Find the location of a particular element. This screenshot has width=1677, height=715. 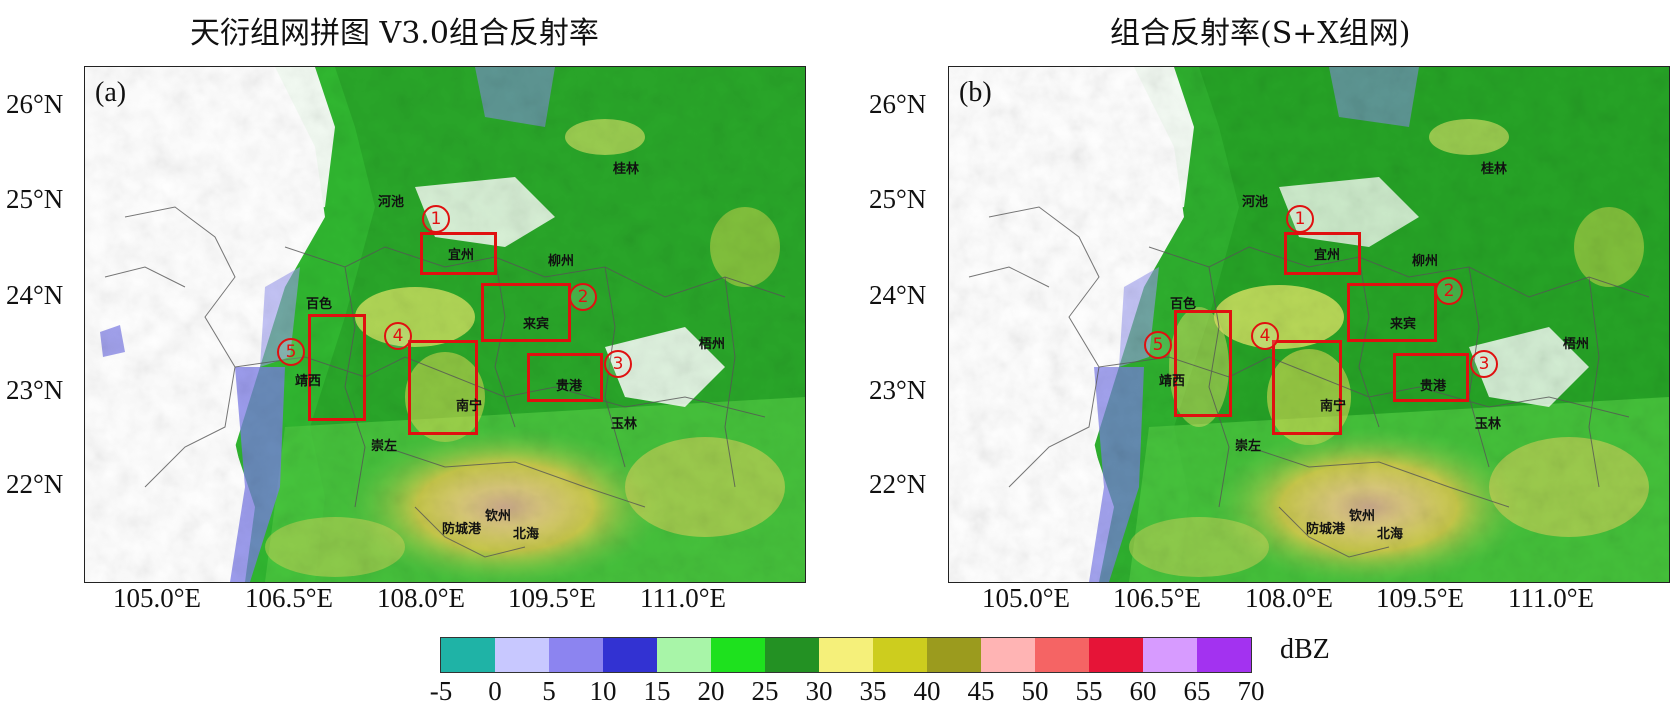

colorbar-unit: dBZ is located at coordinates (1305, 649).